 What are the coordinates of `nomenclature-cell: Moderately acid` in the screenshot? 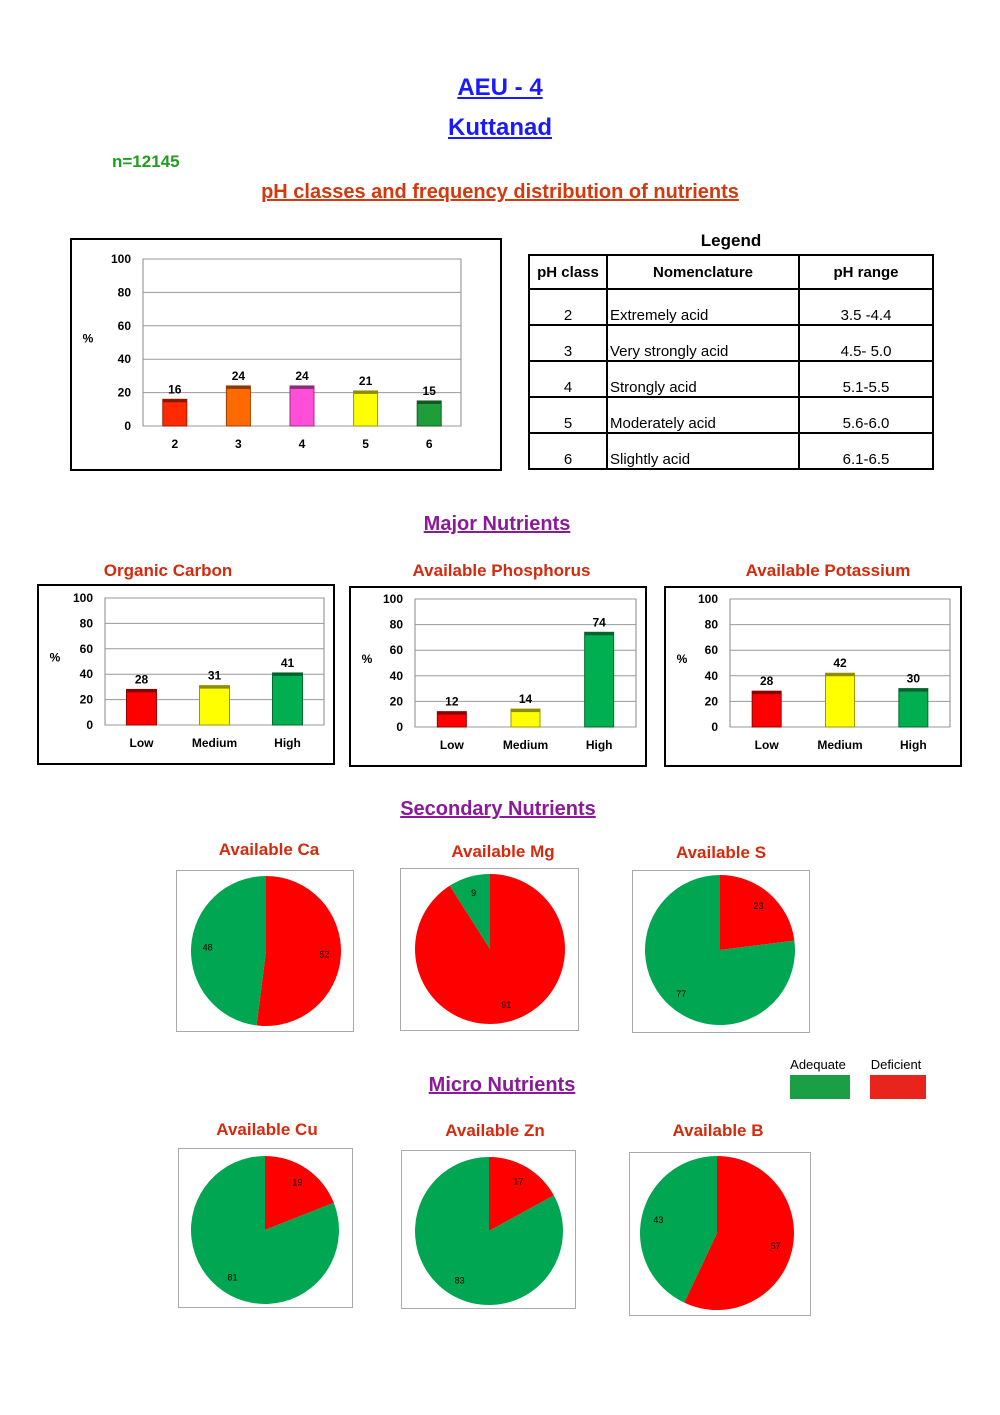 It's located at (703, 415).